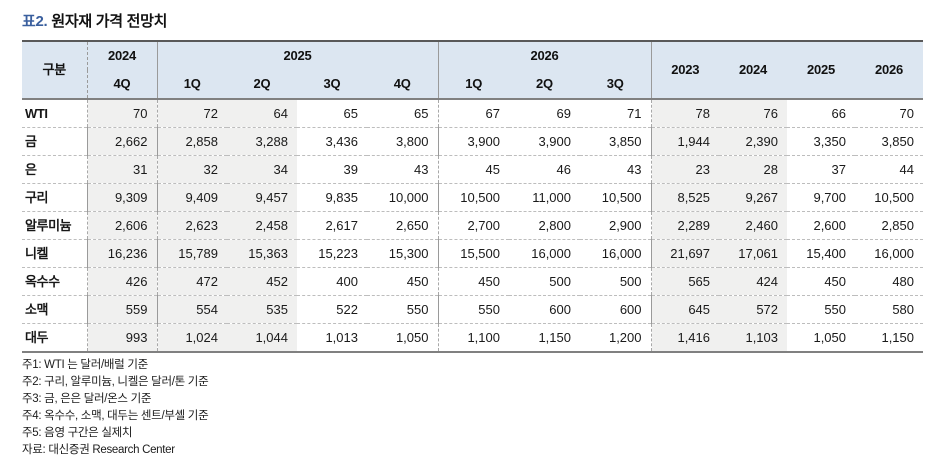  I want to click on value-cell: 500, so click(616, 281).